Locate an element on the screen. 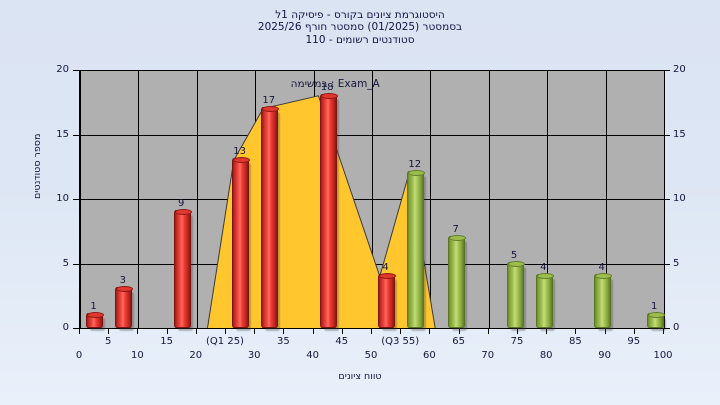  y-tick-label: 5 is located at coordinates (65, 263).